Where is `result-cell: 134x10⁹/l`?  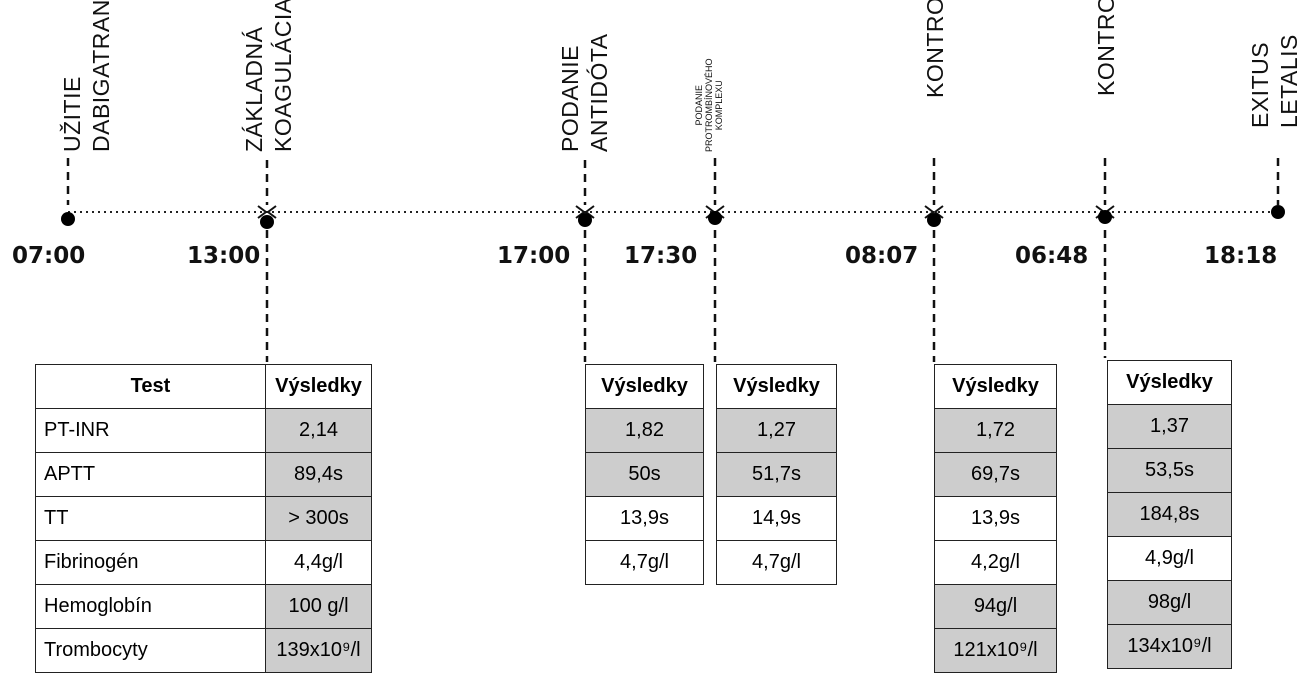 result-cell: 134x10⁹/l is located at coordinates (1169, 646).